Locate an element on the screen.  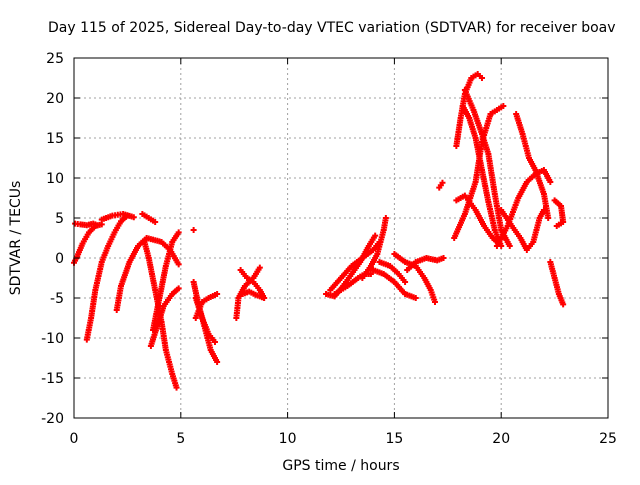
y-tick-label: 15 is located at coordinates (55, 139).